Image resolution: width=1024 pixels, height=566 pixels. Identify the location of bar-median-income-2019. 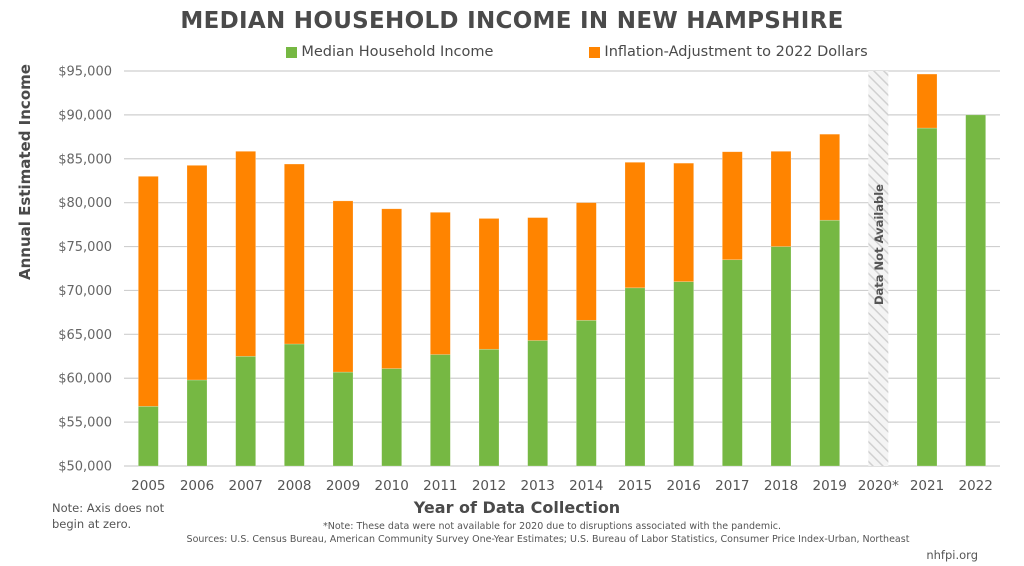
(829, 343).